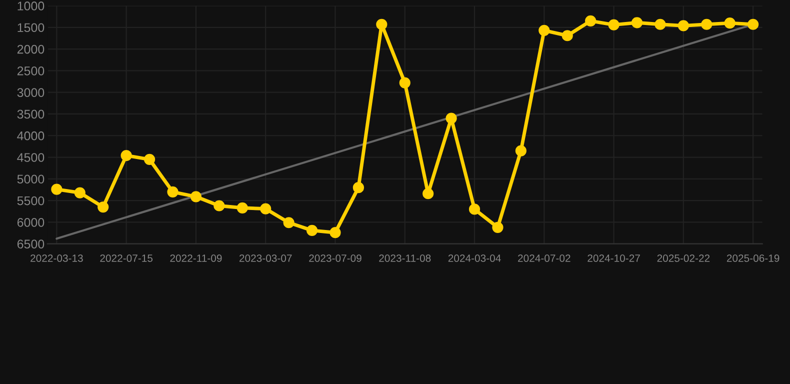 This screenshot has height=384, width=790. What do you see at coordinates (30, 201) in the screenshot?
I see `y-tick-label: 5500` at bounding box center [30, 201].